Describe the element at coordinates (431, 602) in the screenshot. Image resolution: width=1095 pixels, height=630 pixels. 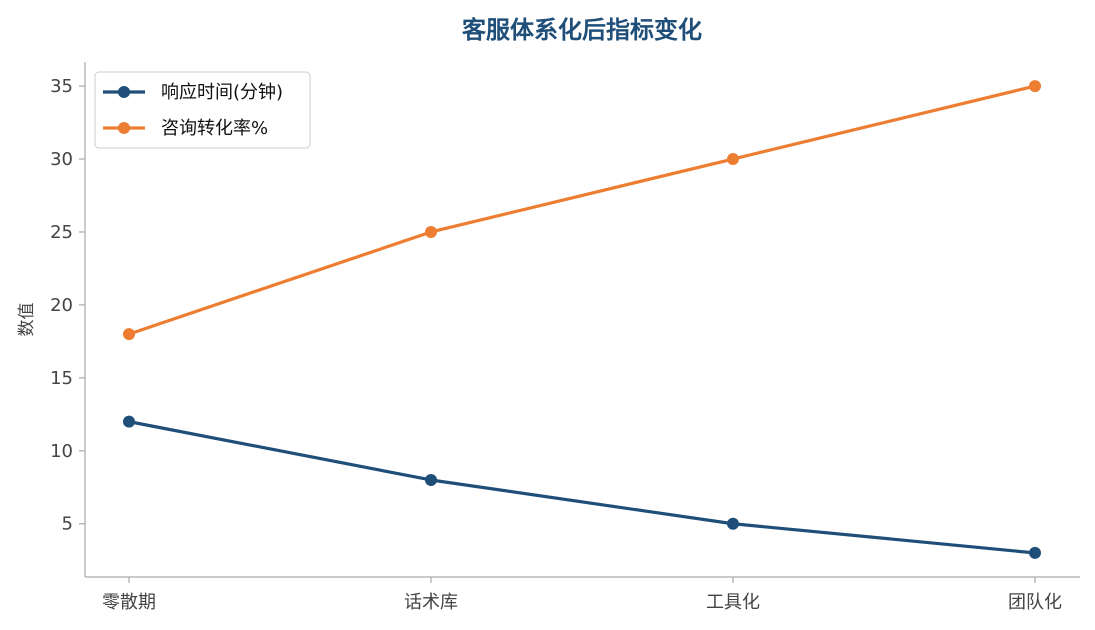
I see `x-tick-label: 话术库` at that location.